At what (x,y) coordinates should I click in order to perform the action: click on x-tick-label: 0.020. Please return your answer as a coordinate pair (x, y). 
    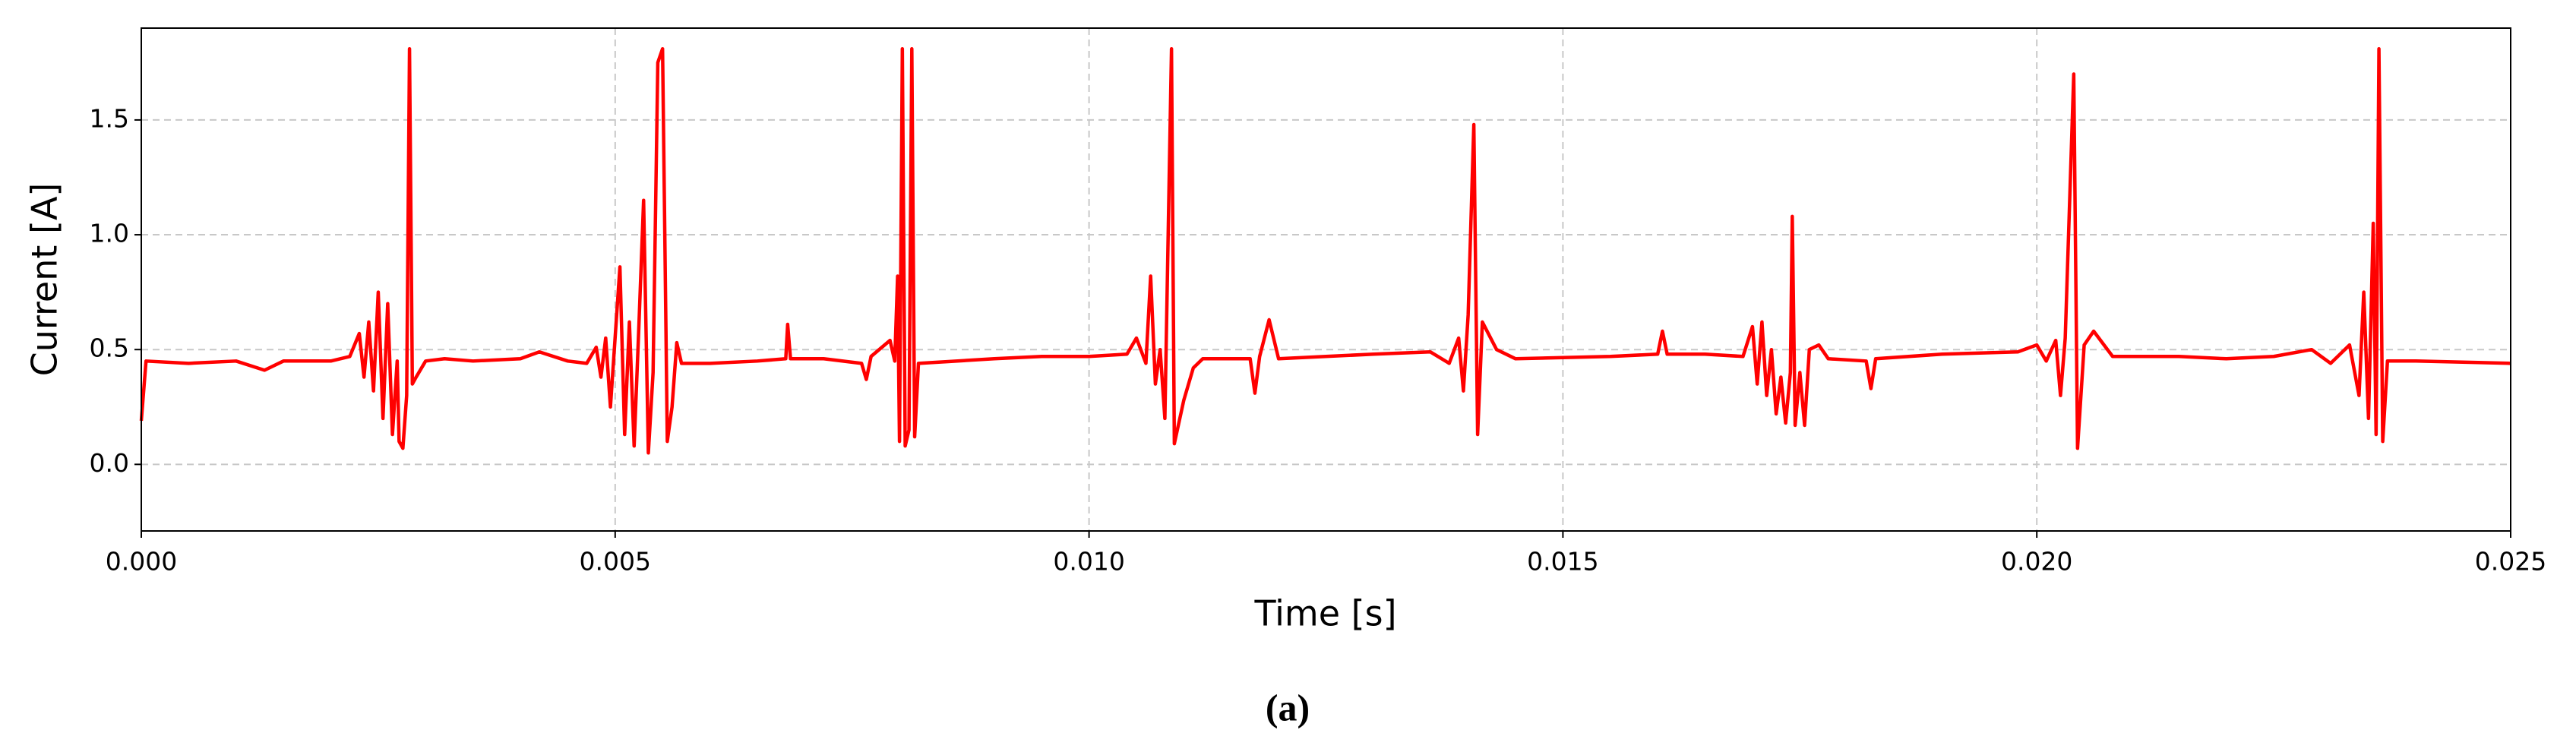
    Looking at the image, I should click on (2036, 562).